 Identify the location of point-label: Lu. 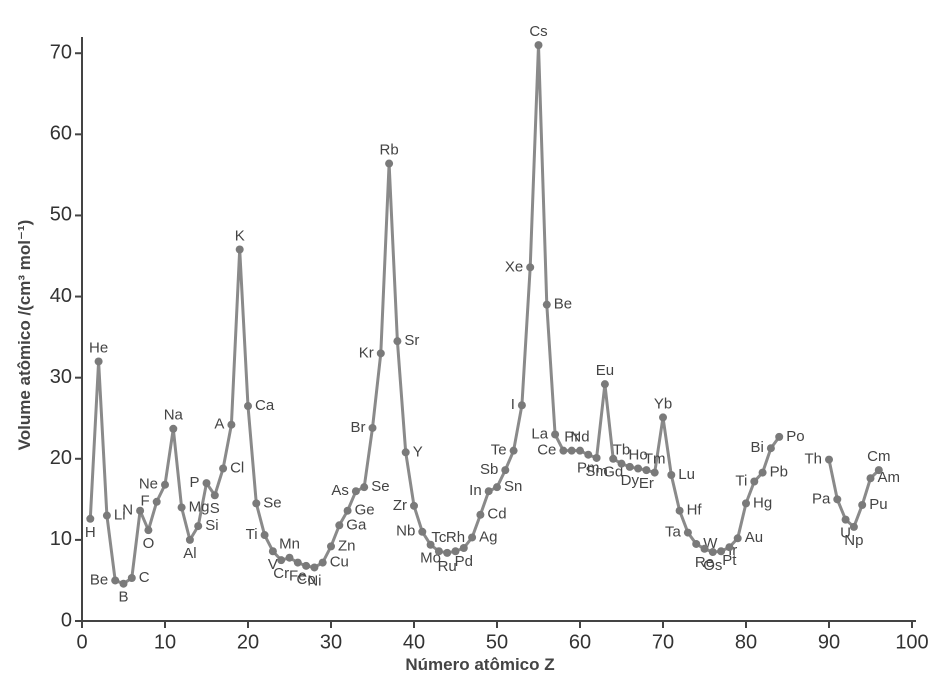
(686, 474).